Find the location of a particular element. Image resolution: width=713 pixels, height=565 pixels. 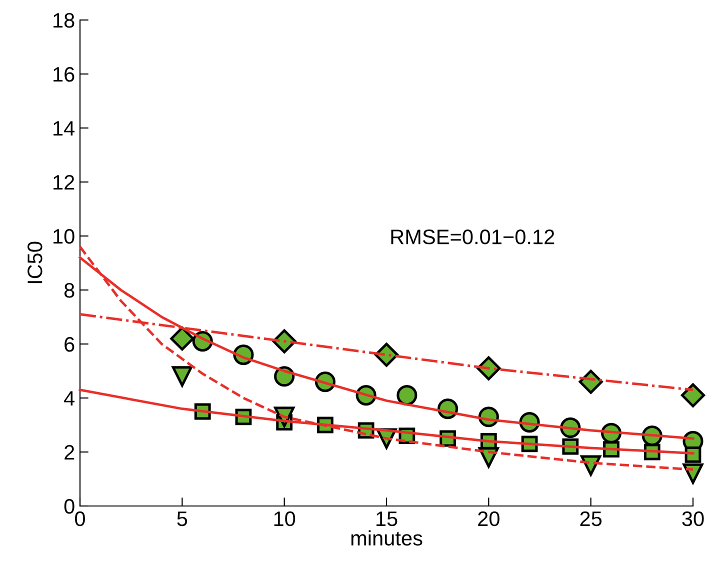

y-tick-label: 8 is located at coordinates (69, 290).